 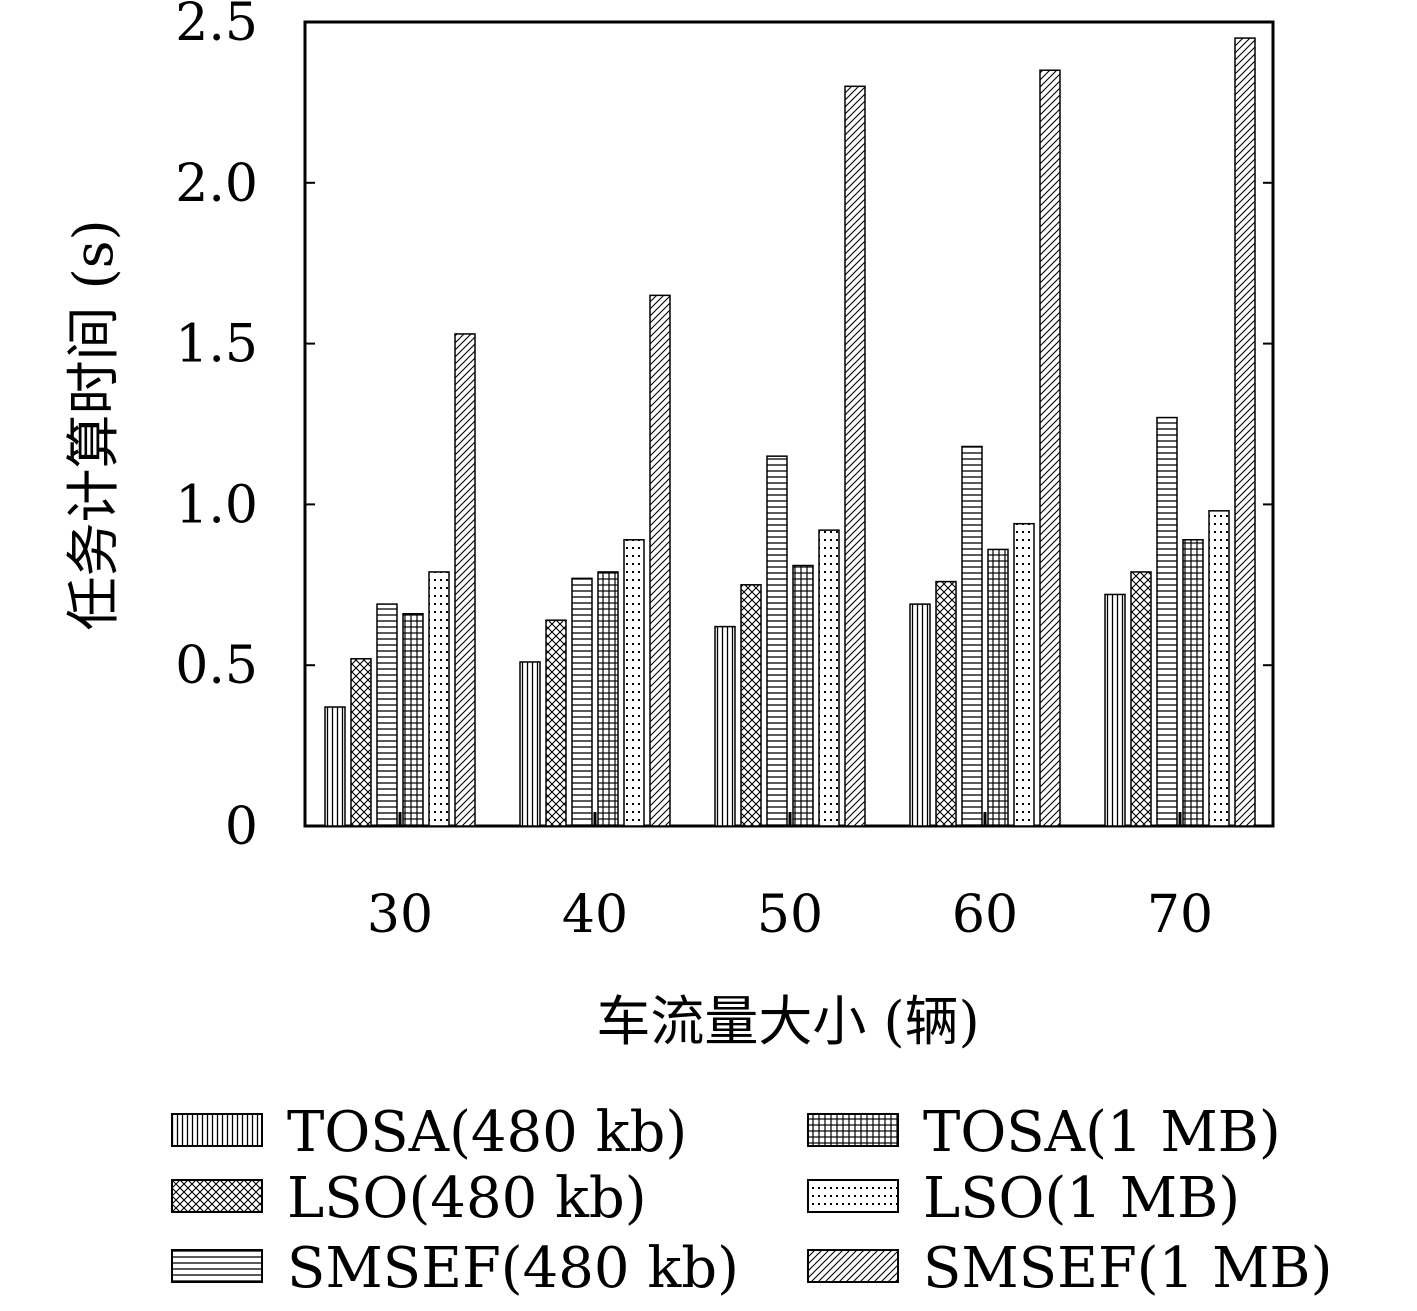 What do you see at coordinates (595, 915) in the screenshot?
I see `x-tick-label: 40` at bounding box center [595, 915].